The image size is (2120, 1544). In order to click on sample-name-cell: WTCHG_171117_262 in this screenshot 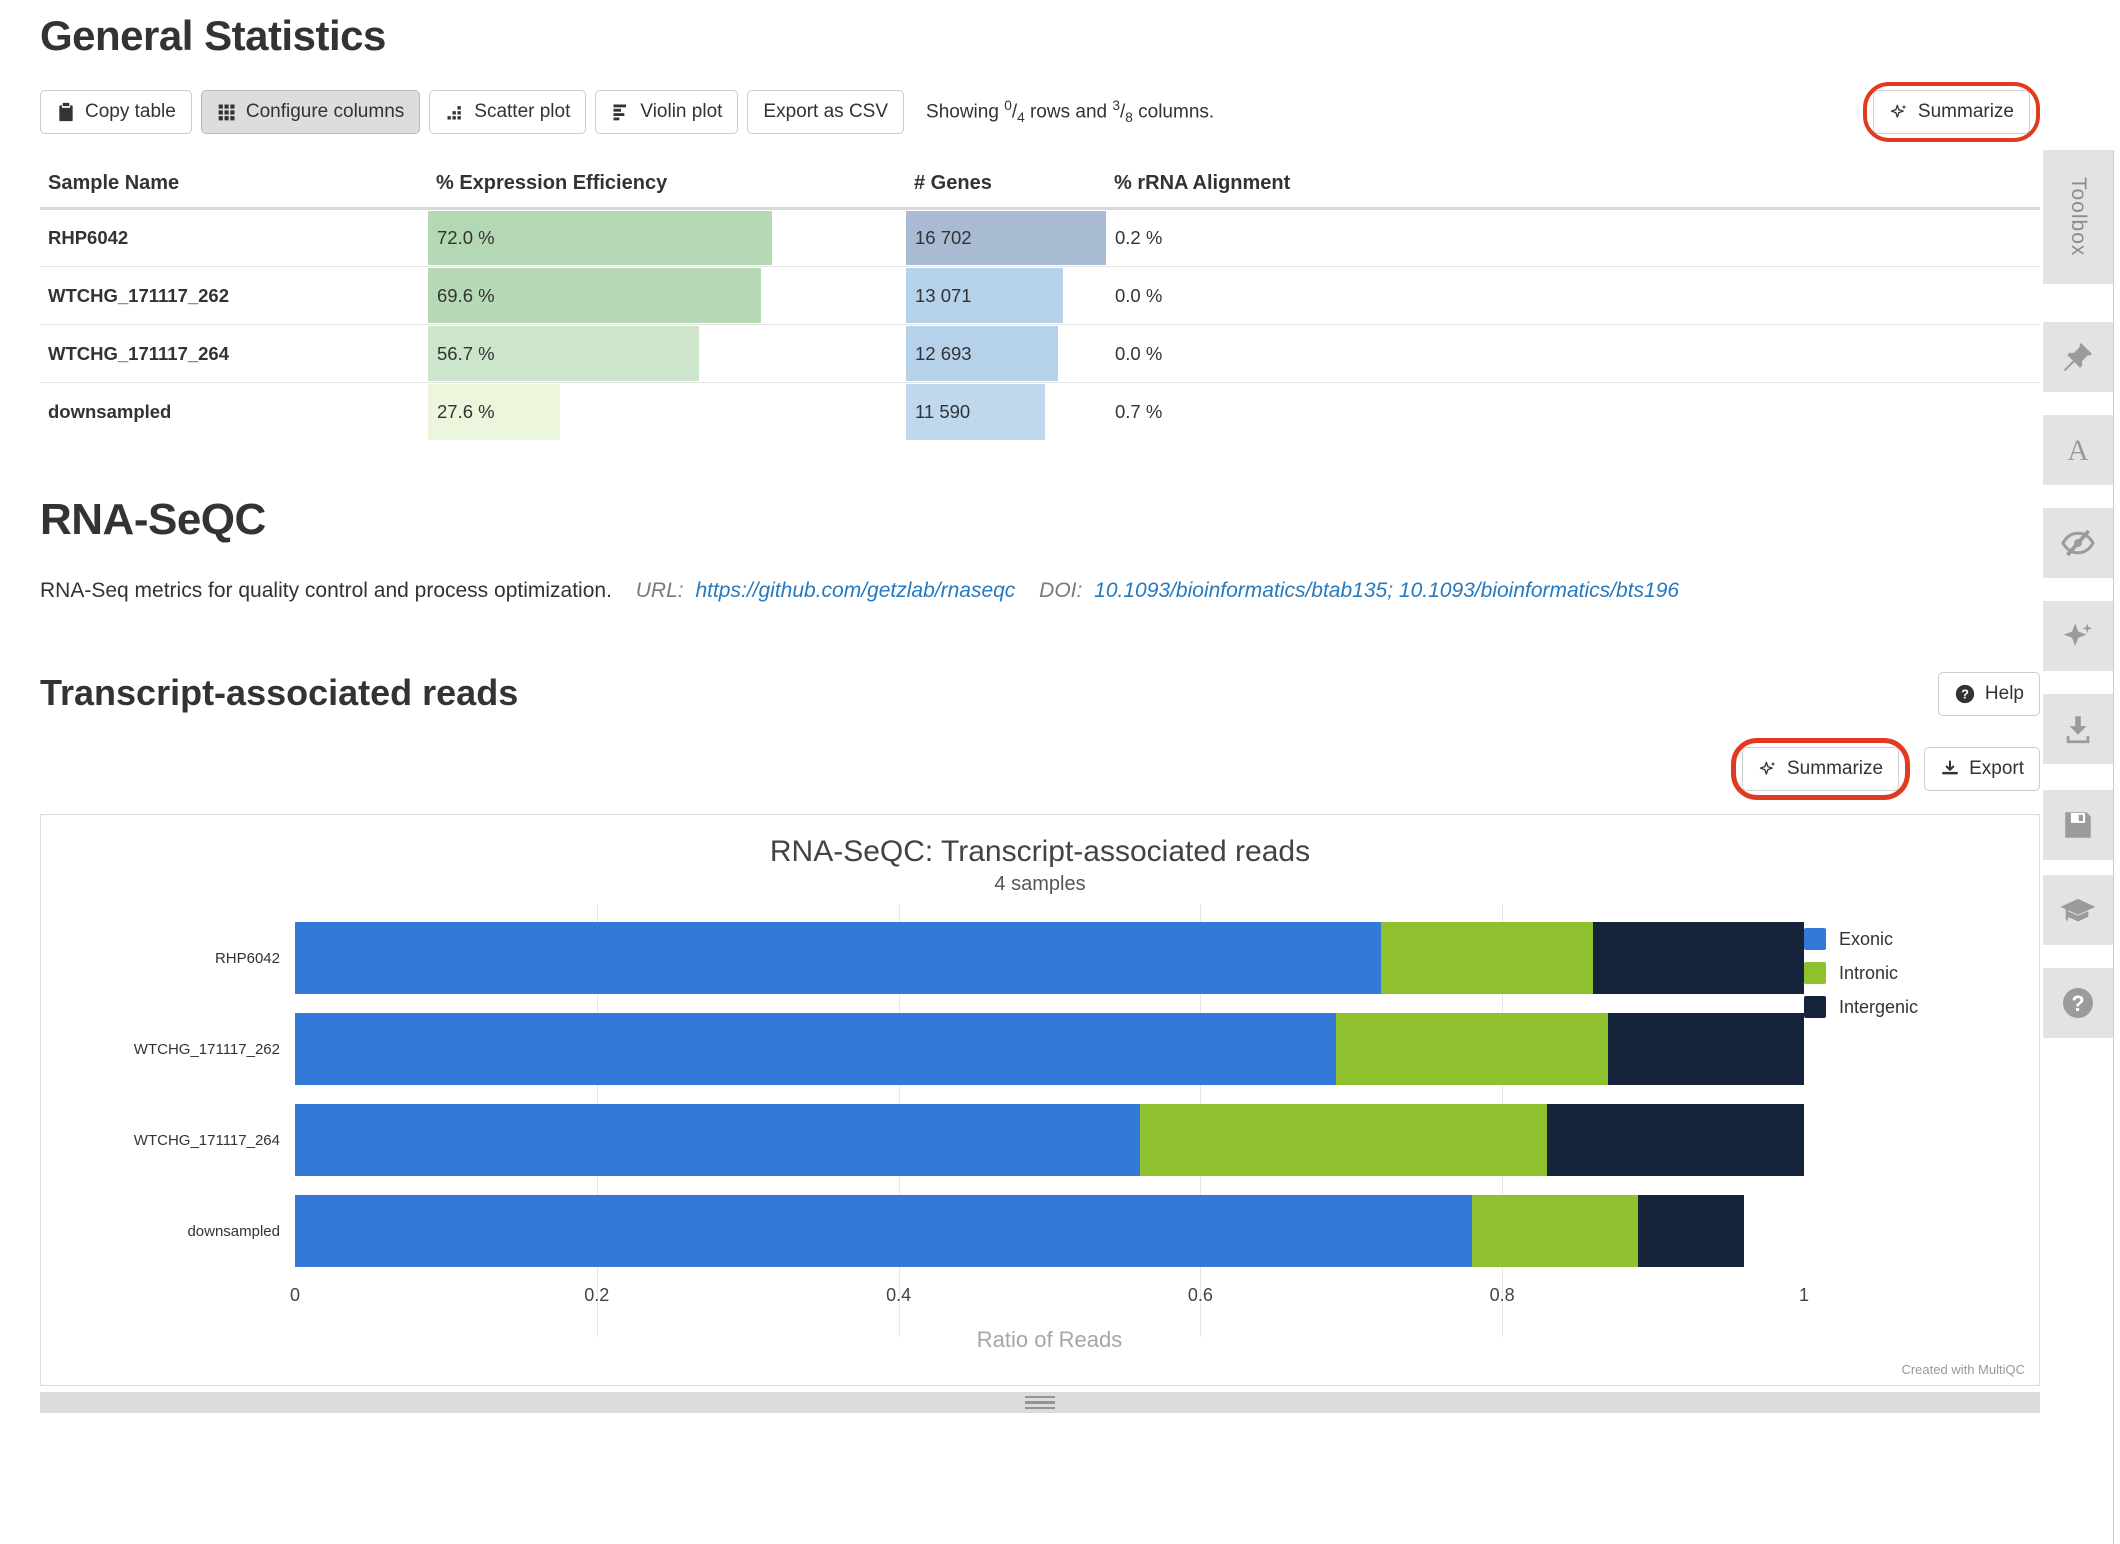, I will do `click(234, 295)`.